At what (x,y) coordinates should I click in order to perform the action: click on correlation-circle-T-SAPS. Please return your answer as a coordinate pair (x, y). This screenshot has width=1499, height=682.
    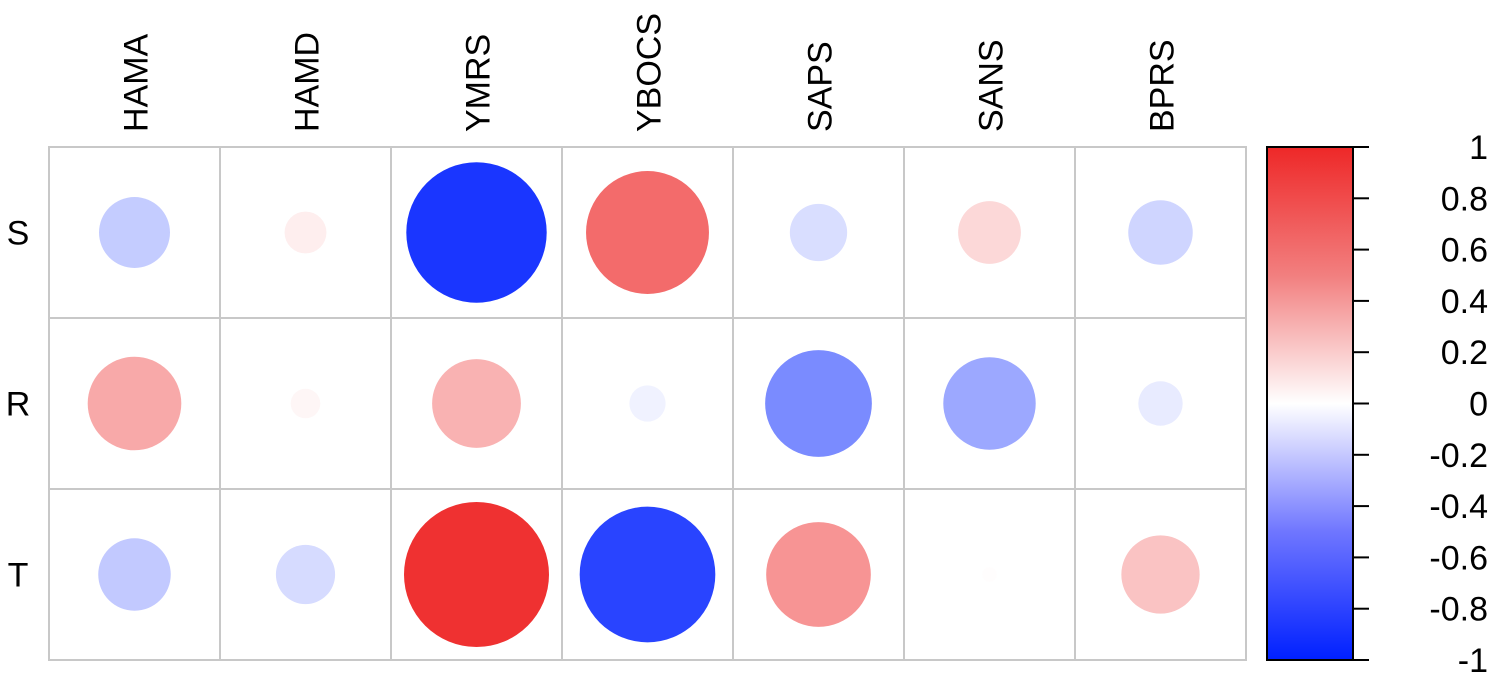
    Looking at the image, I should click on (818, 574).